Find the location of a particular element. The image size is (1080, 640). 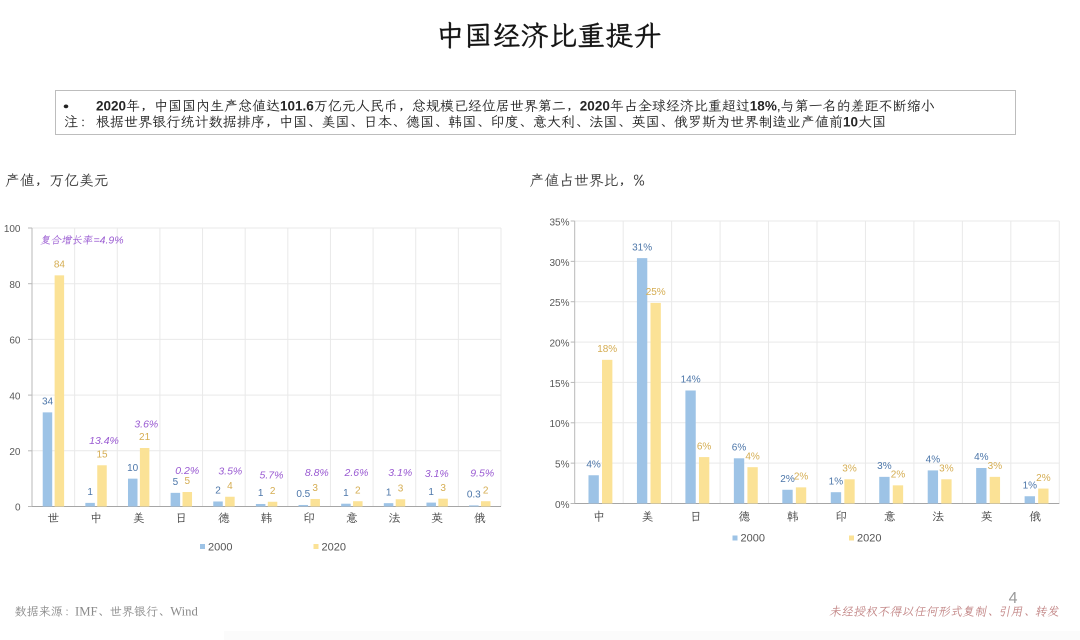

svg-text: 34 is located at coordinates (48, 402).